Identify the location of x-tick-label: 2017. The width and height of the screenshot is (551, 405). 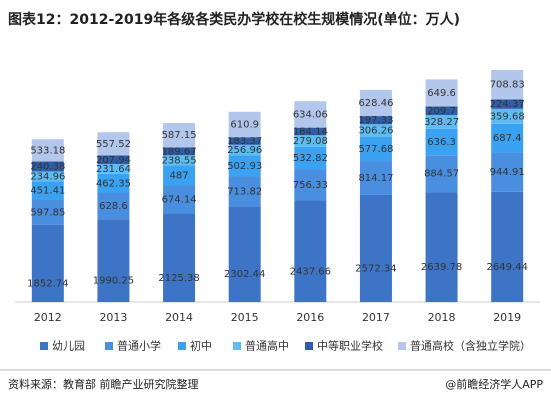
(376, 317).